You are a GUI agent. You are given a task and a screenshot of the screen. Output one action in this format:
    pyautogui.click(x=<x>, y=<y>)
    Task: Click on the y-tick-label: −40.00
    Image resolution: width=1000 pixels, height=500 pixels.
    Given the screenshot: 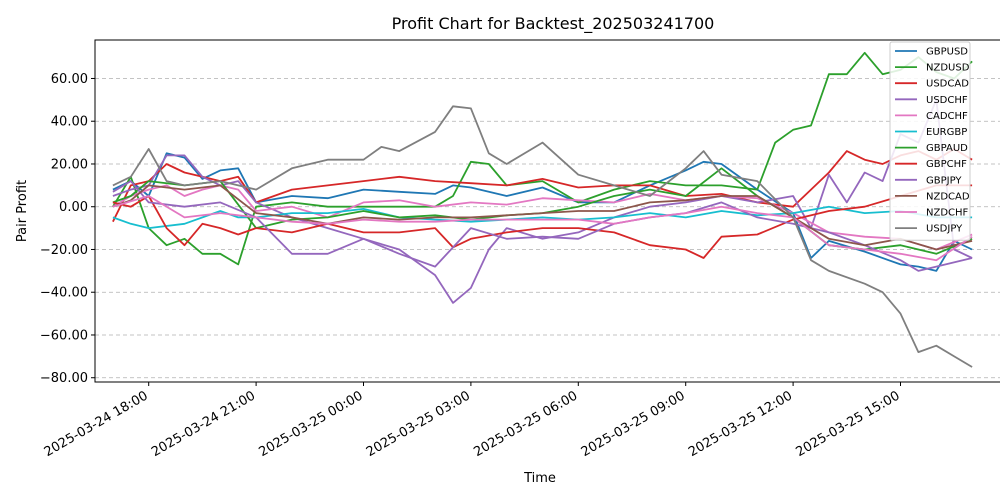 What is the action you would take?
    pyautogui.click(x=64, y=293)
    